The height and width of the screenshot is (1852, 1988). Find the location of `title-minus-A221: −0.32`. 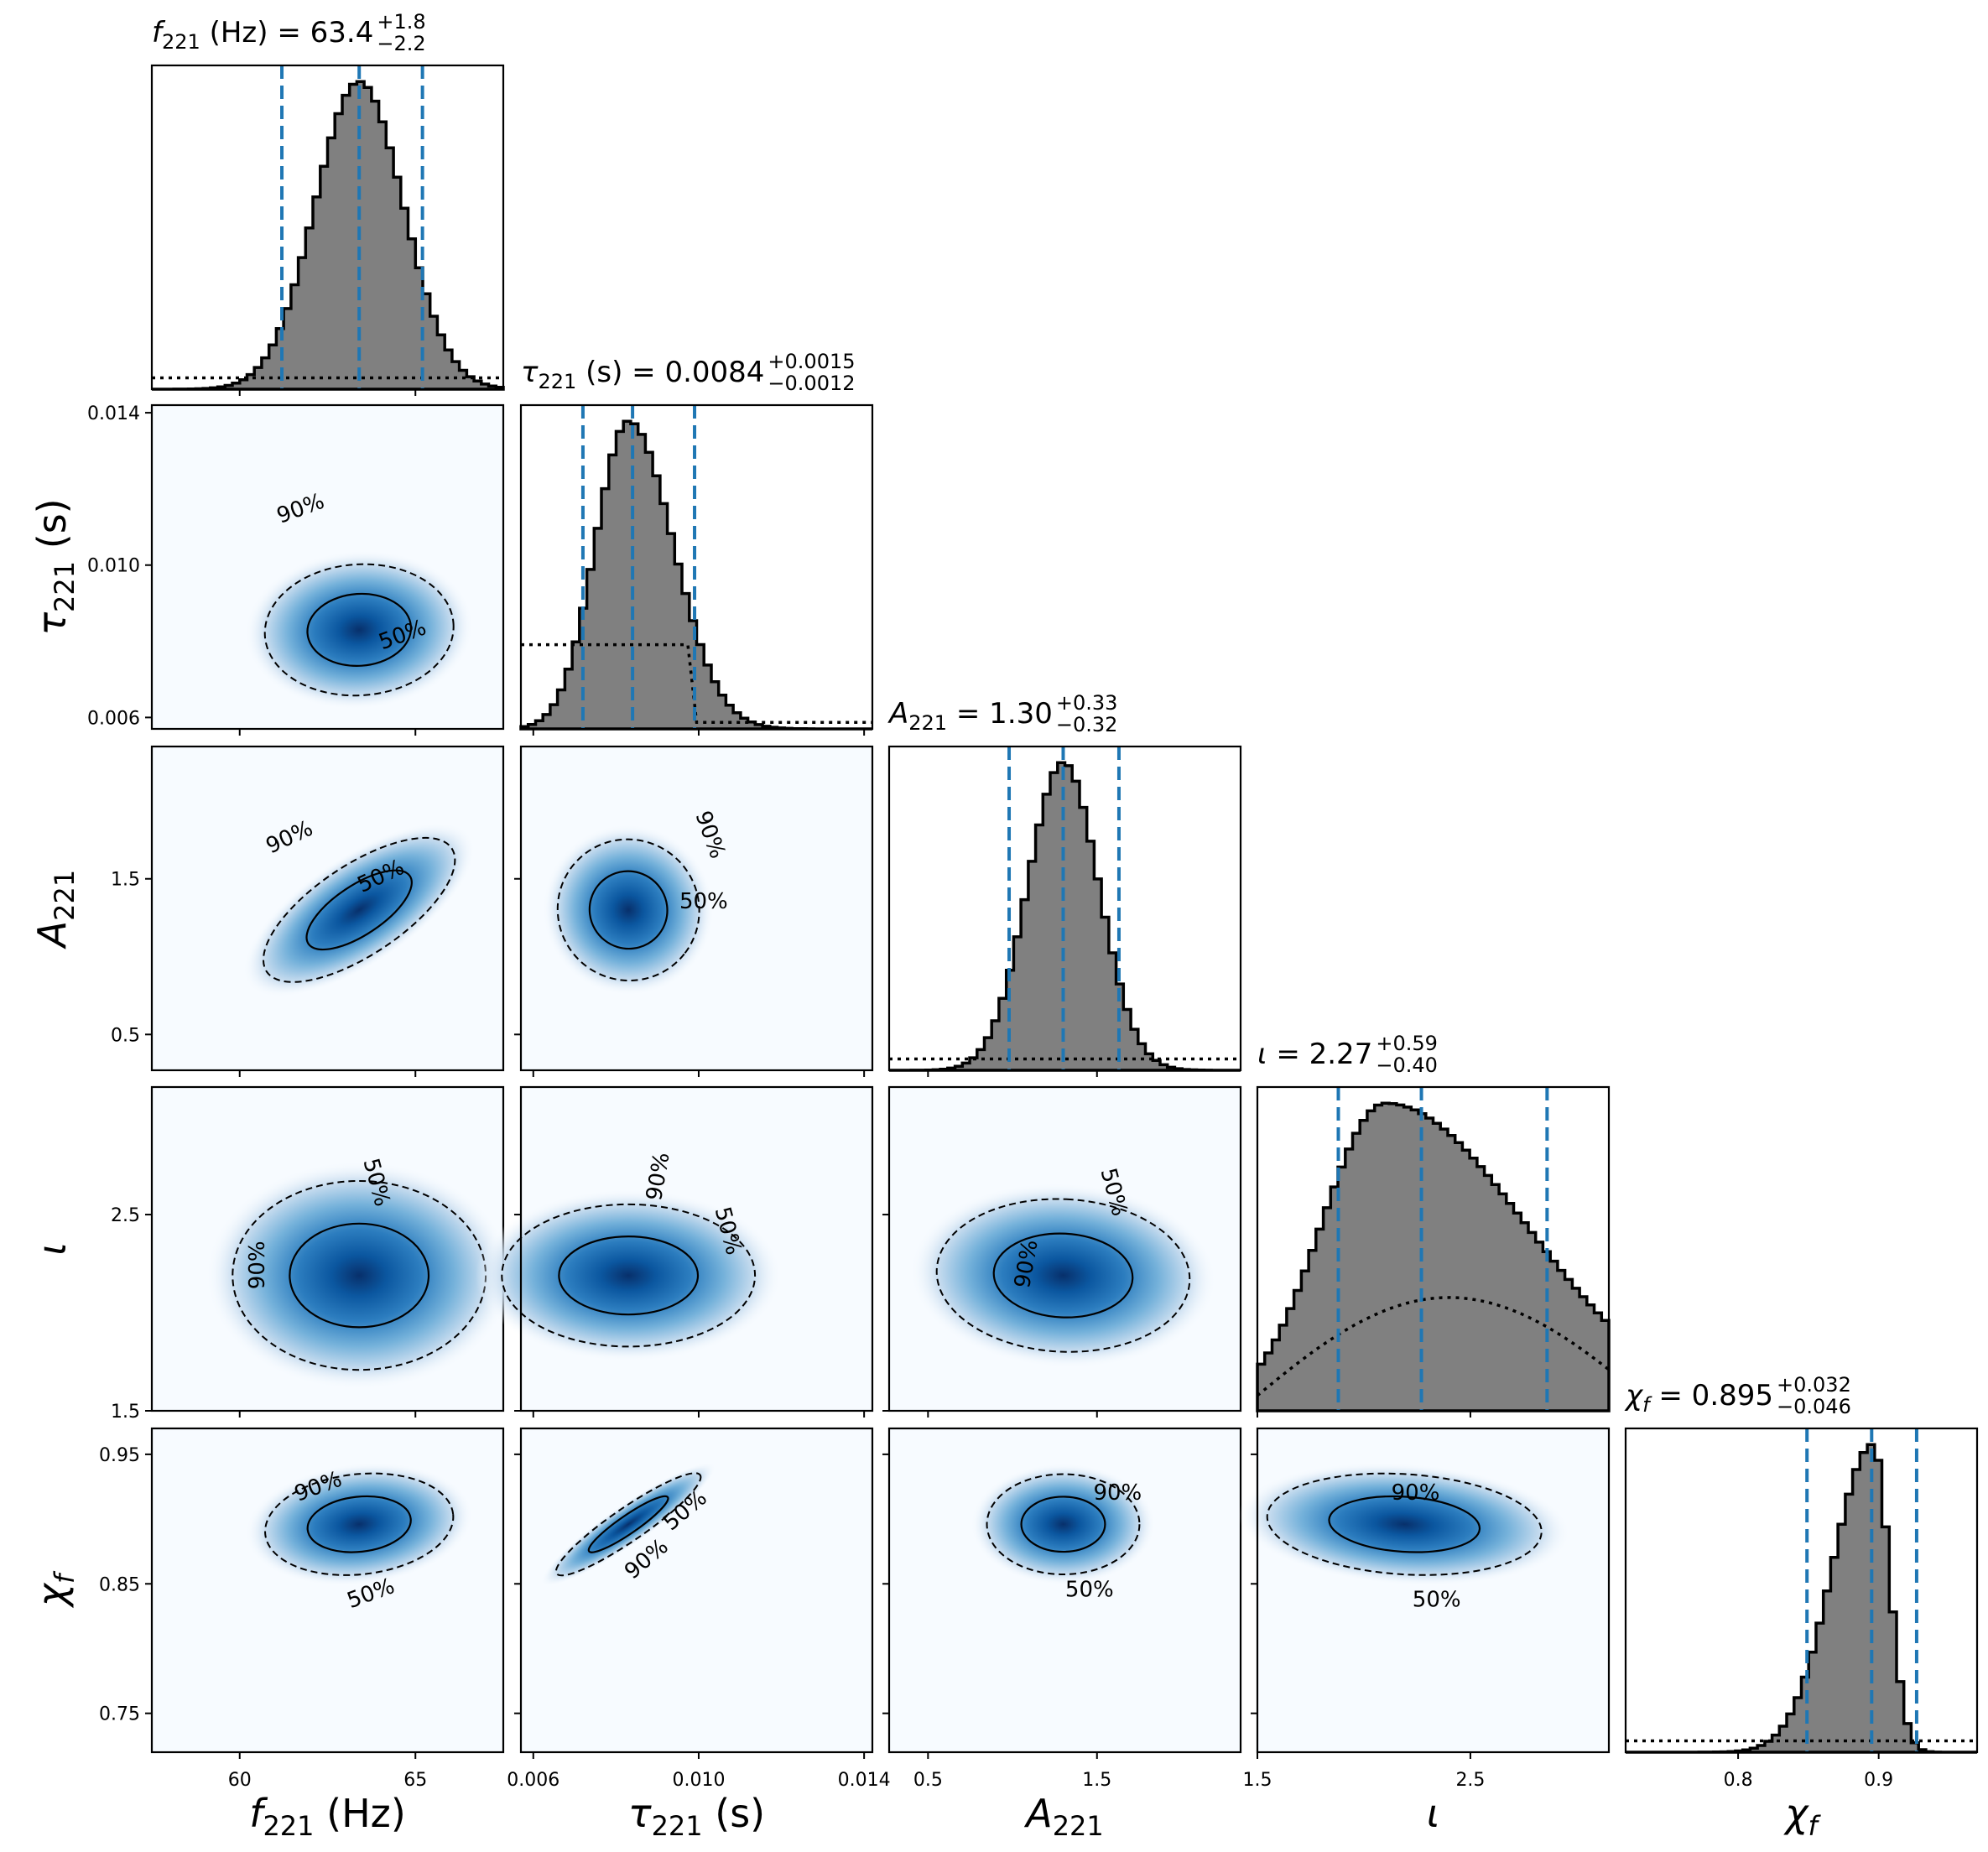

title-minus-A221: −0.32 is located at coordinates (1087, 724).